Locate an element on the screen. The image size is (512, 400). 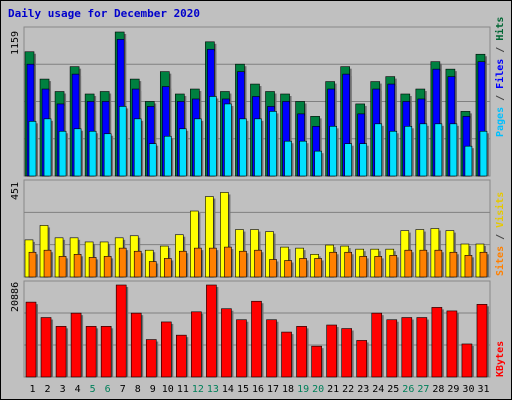
x-tick-label: 28 is located at coordinates (438, 389).